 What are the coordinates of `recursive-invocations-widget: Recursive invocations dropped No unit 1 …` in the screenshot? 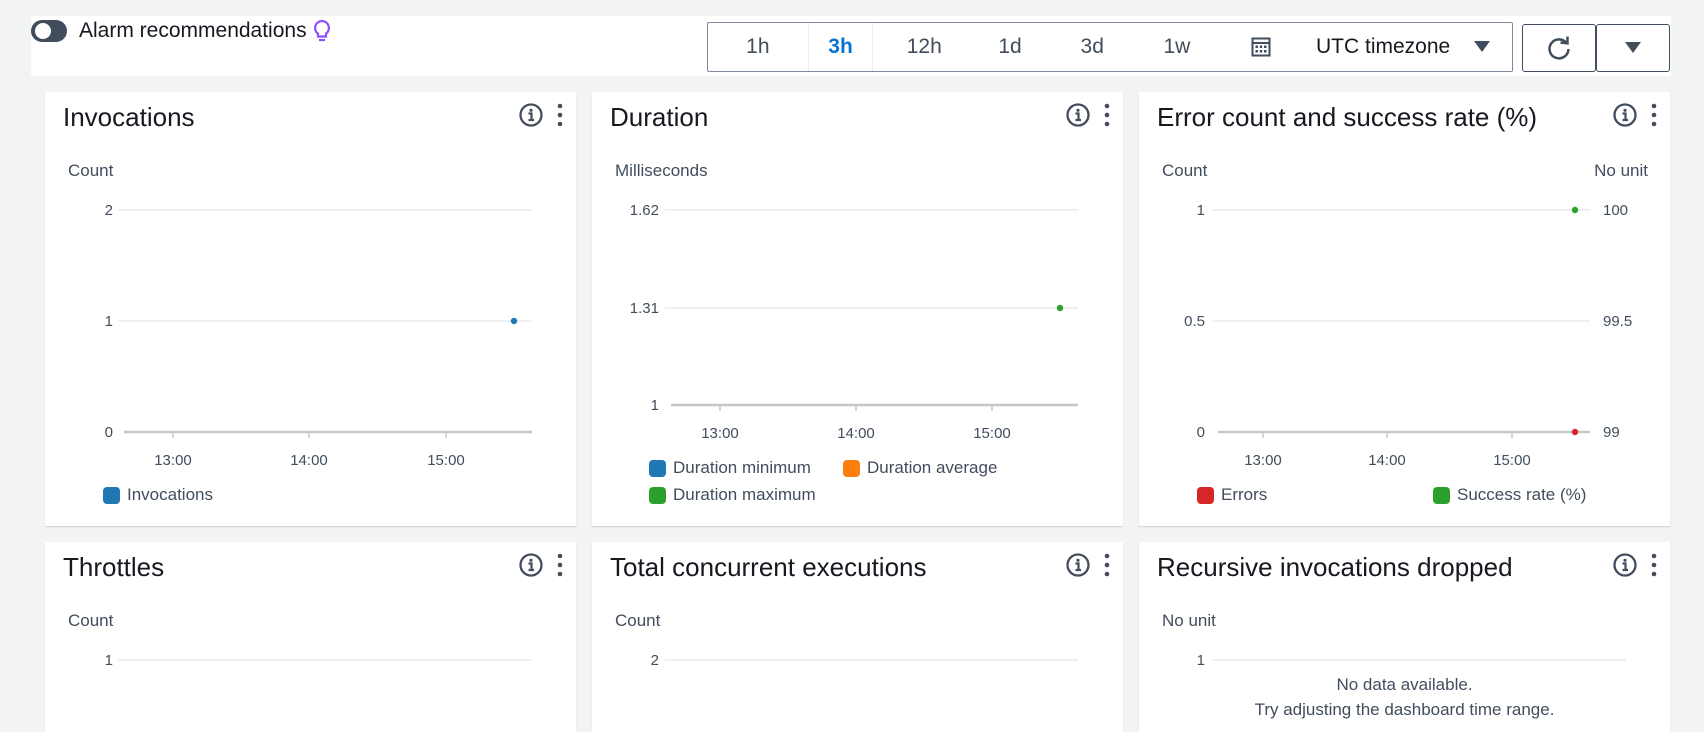 It's located at (1404, 637).